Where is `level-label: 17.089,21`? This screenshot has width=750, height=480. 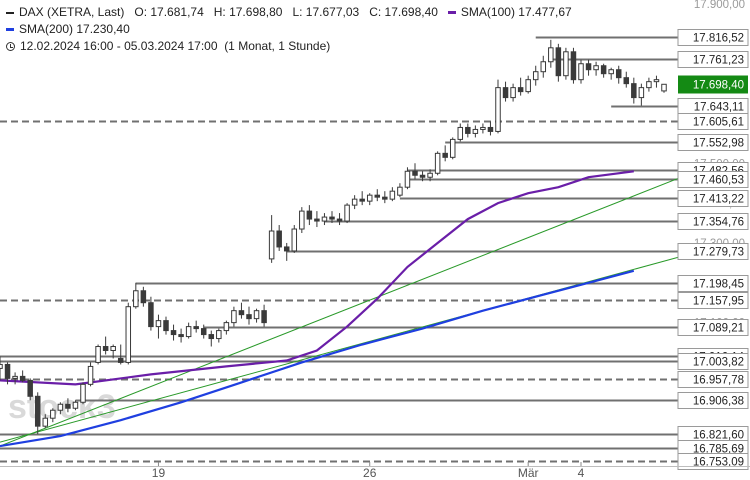 level-label: 17.089,21 is located at coordinates (718, 329).